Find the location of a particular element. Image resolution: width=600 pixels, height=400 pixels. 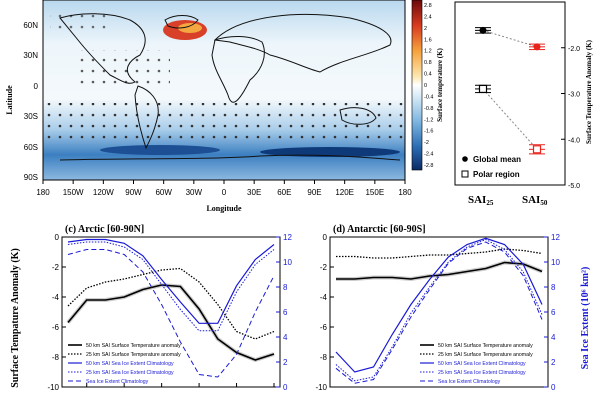

legend-label-polar: Polar region is located at coordinates (496, 174).